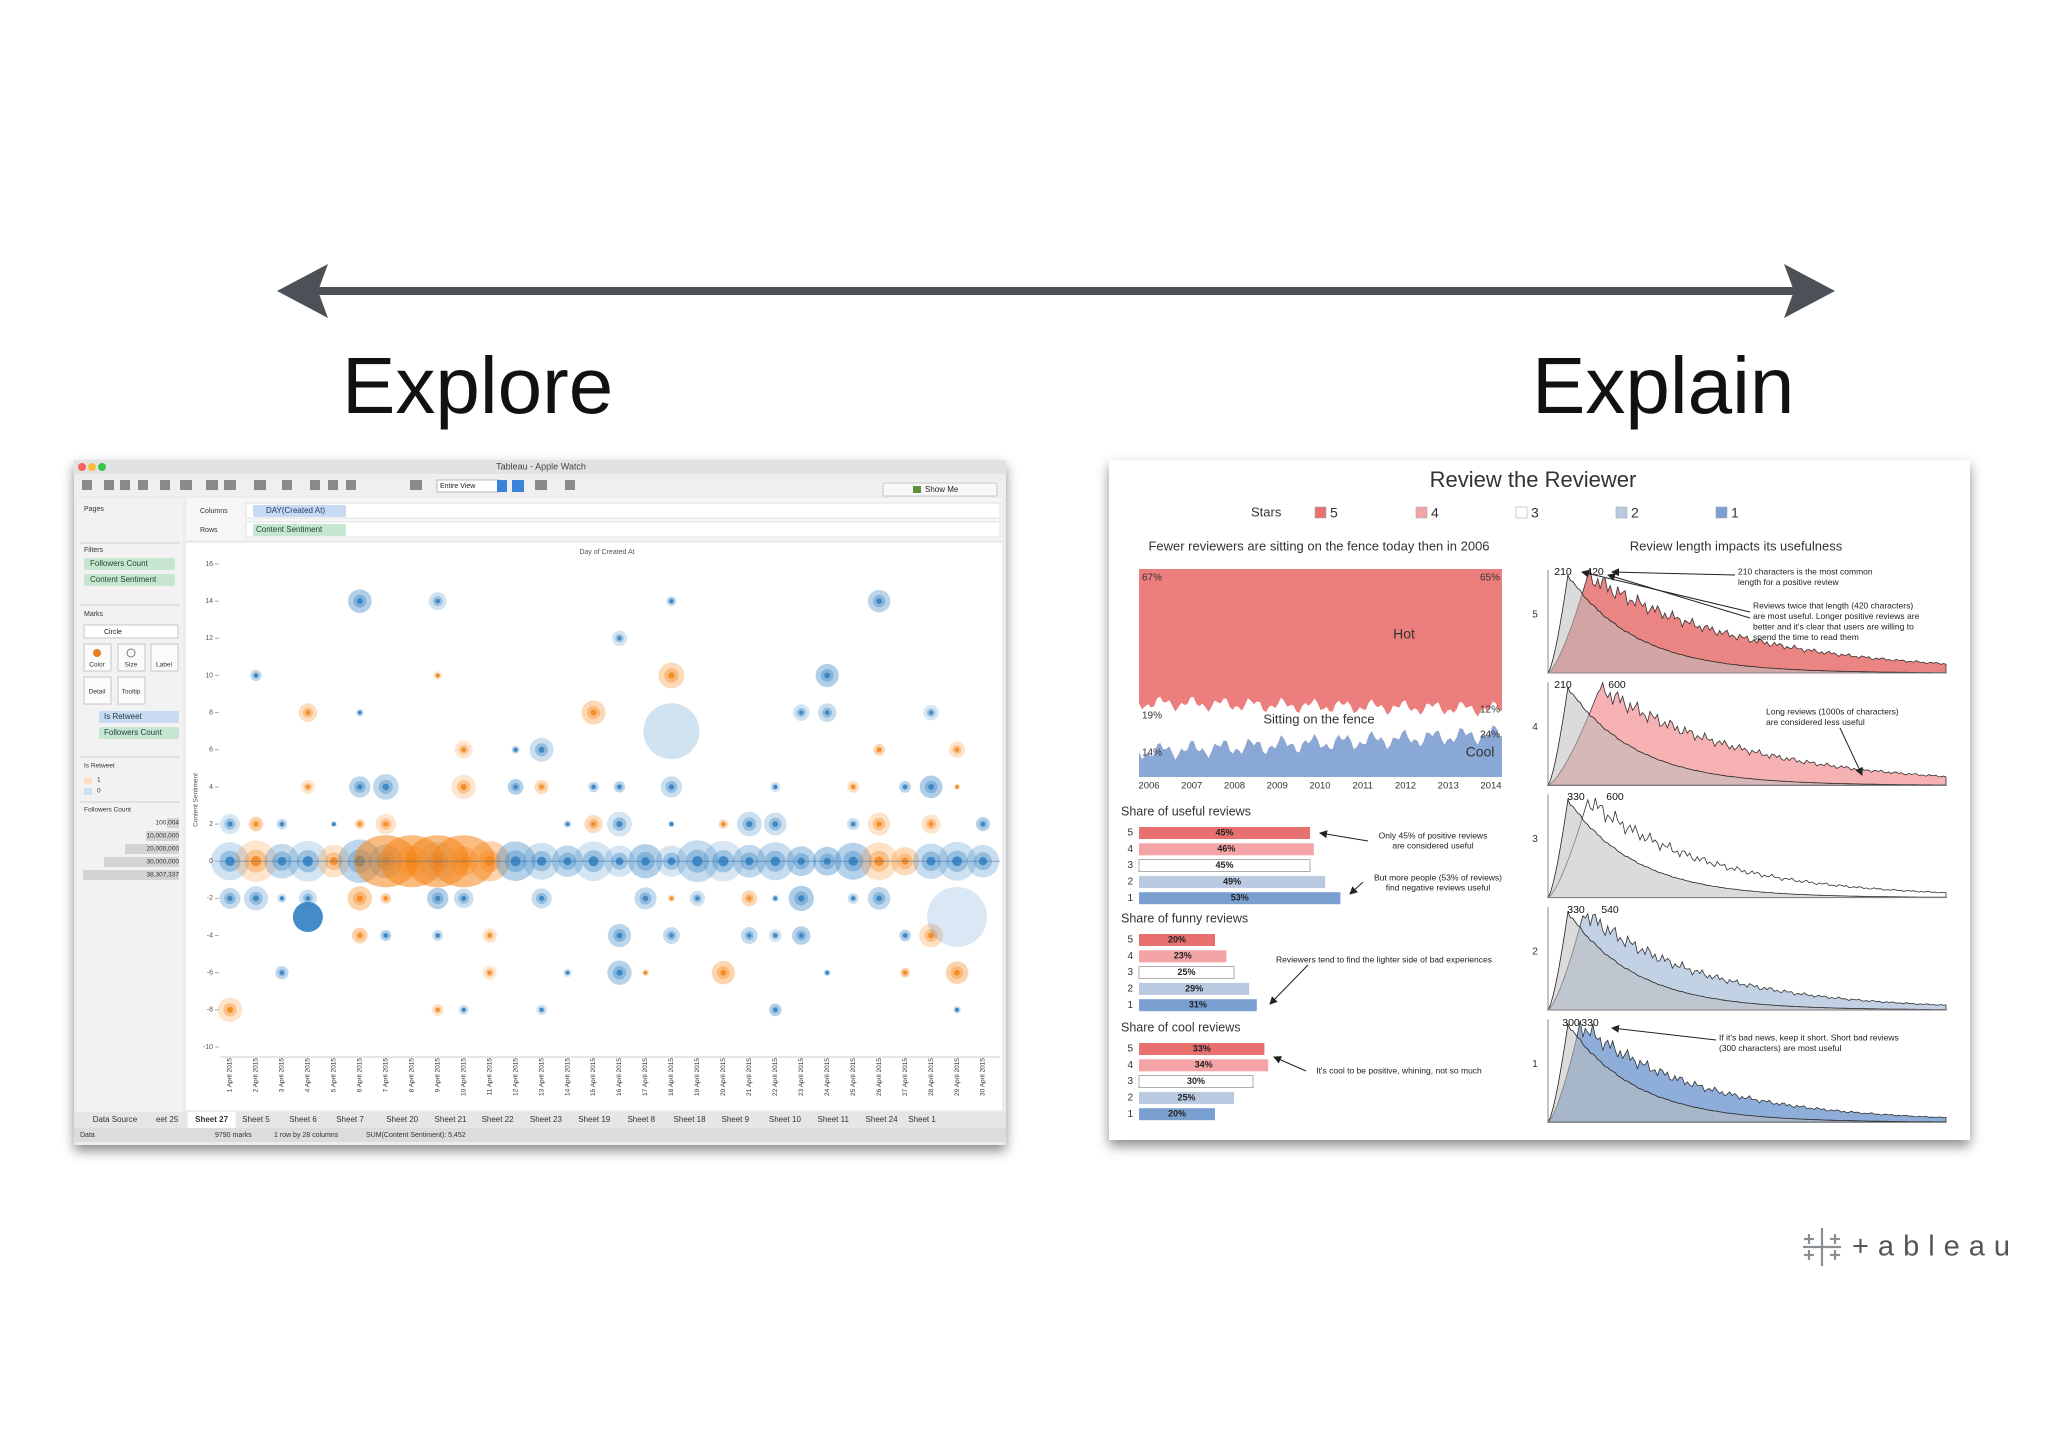 Image resolution: width=2048 pixels, height=1447 pixels. I want to click on y-tick-label: -8, so click(210, 1010).